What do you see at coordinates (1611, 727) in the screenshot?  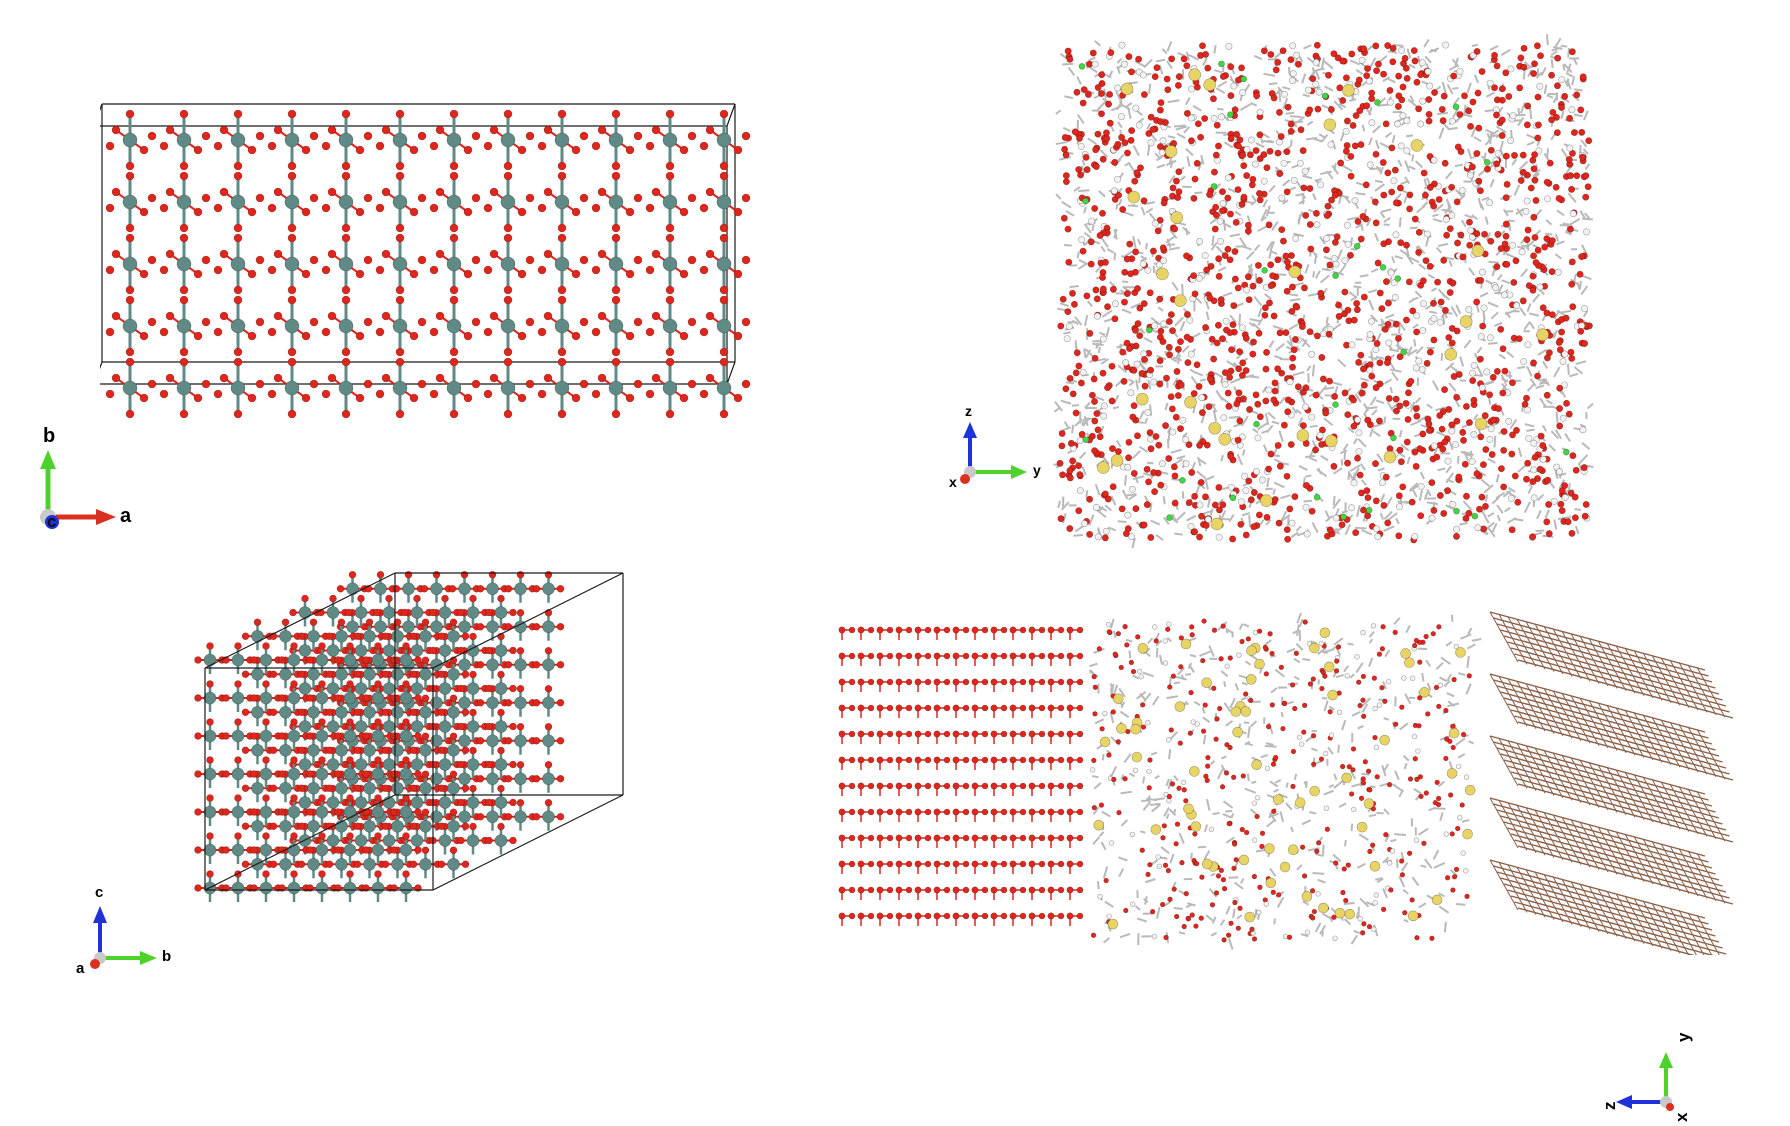 I see `graphite-sheet` at bounding box center [1611, 727].